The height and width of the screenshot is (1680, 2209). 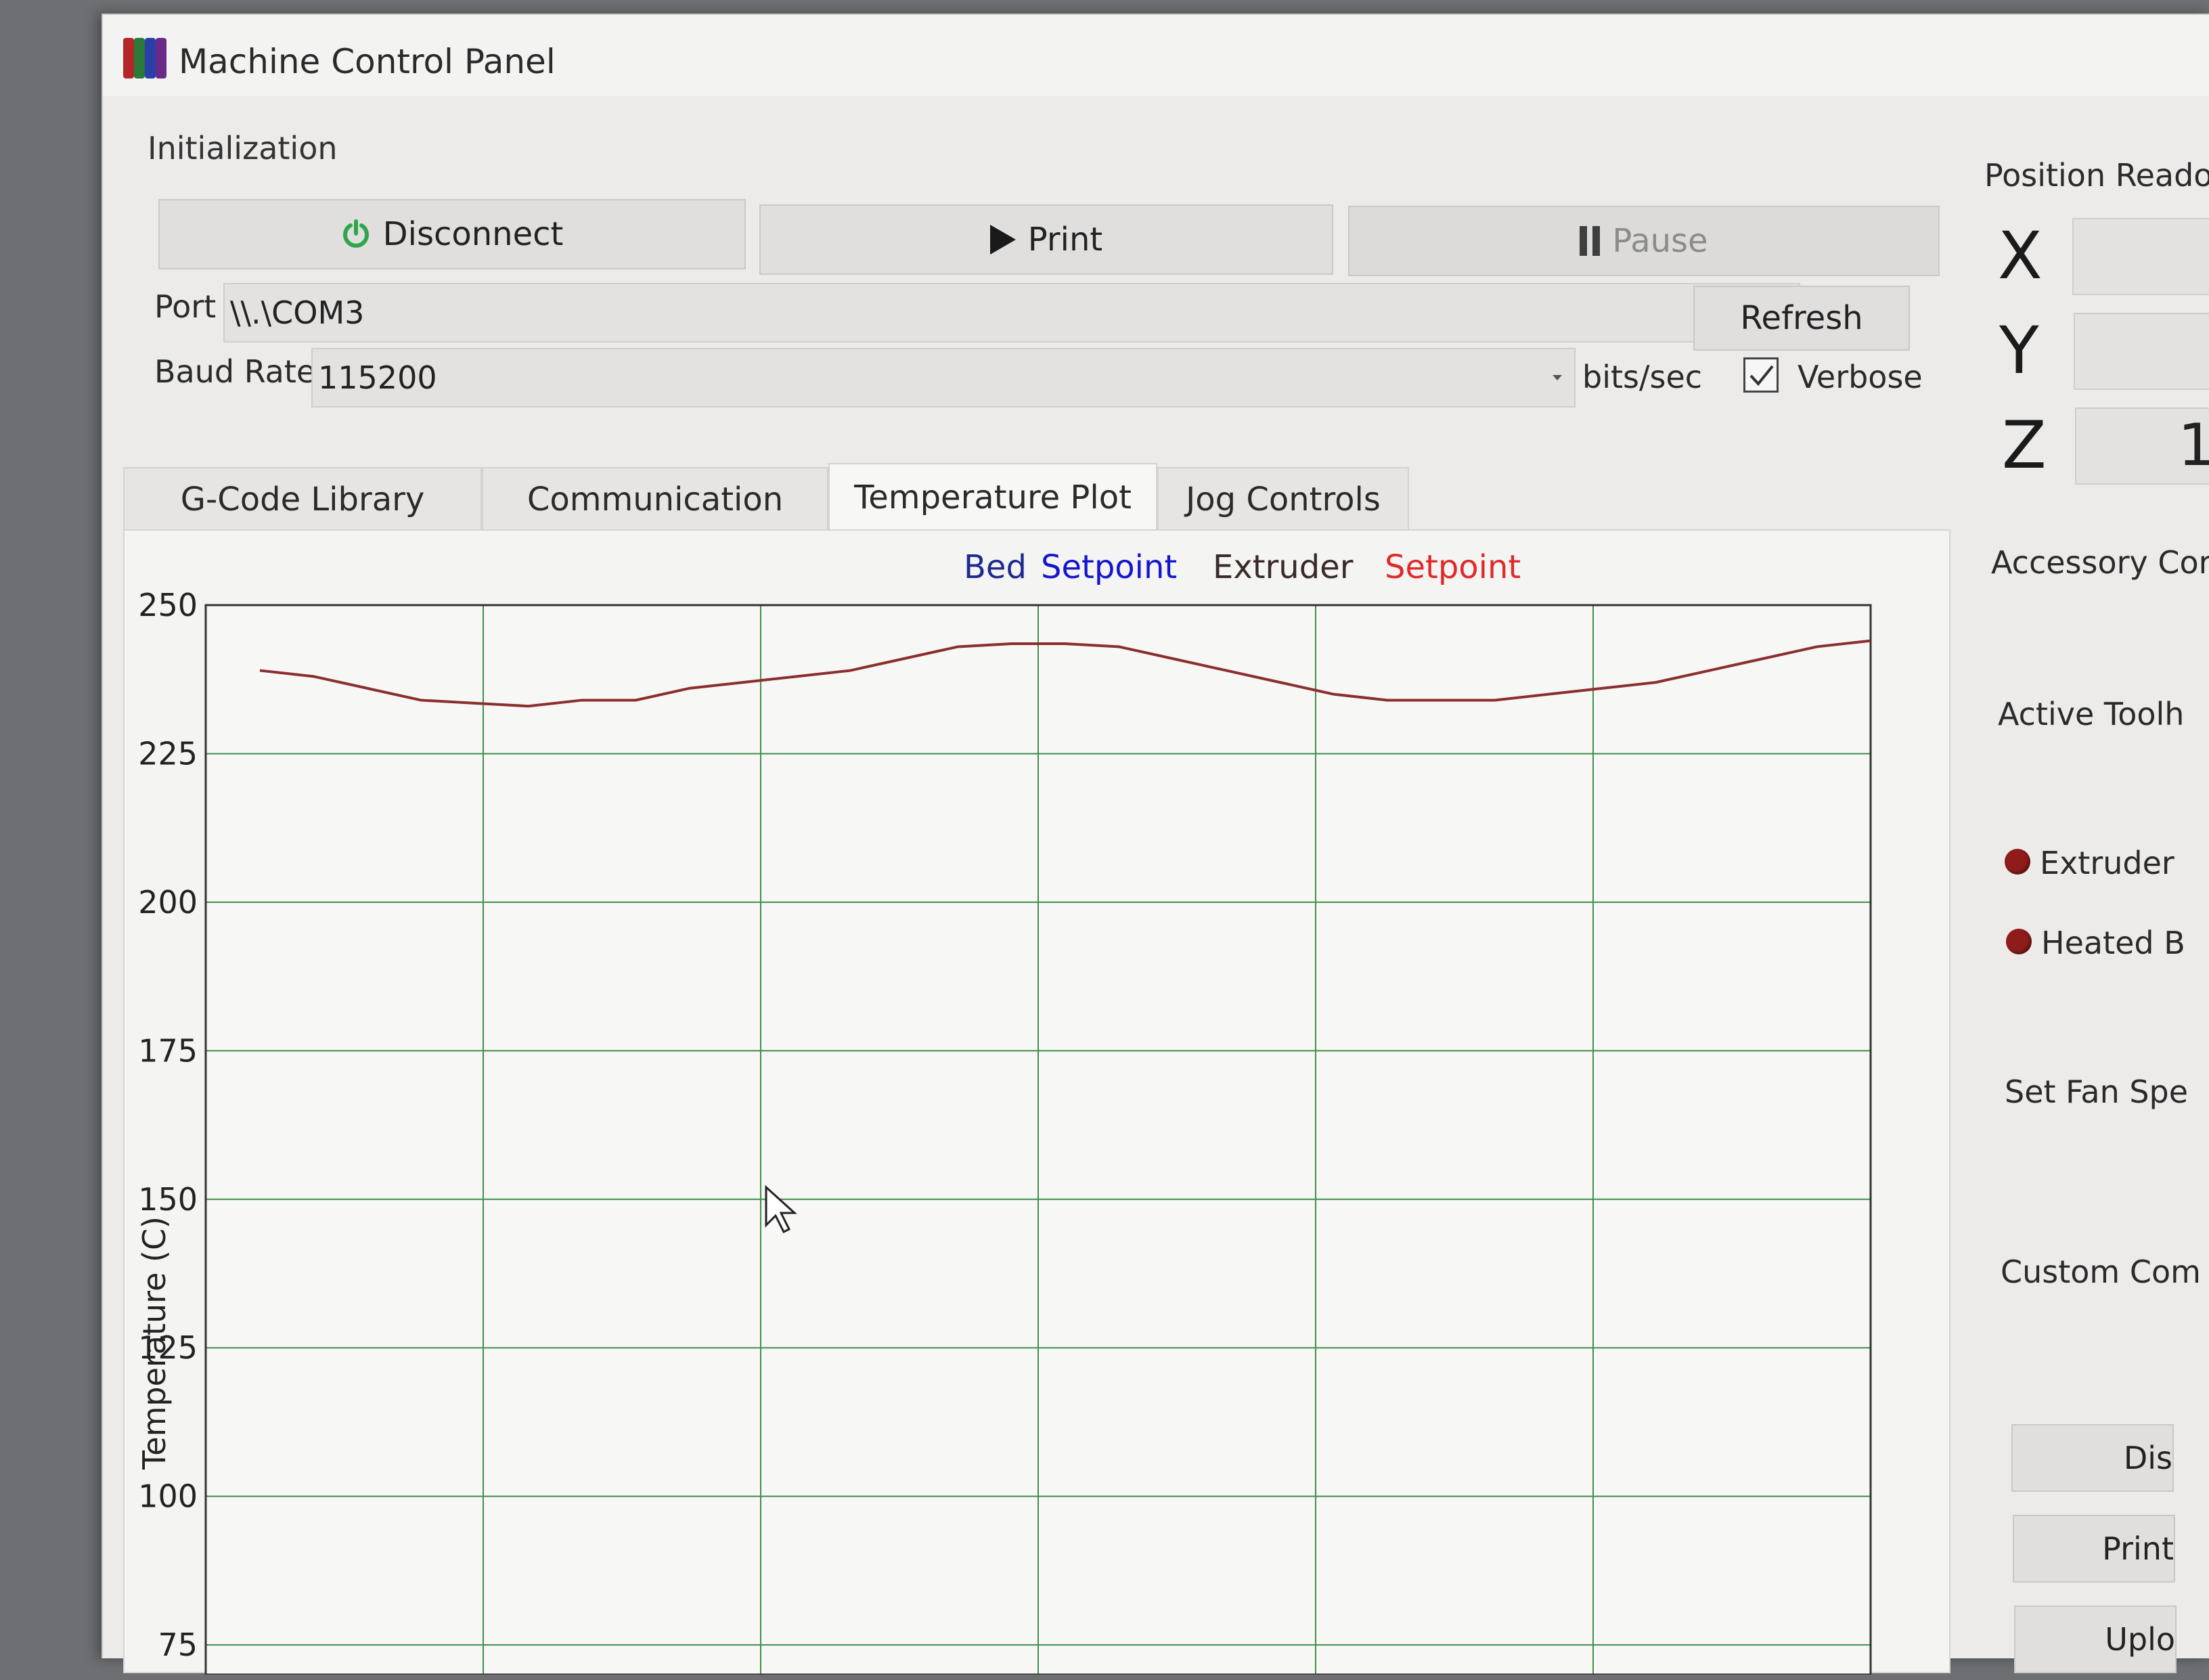 I want to click on axis-y-label: Y, so click(x=2019, y=351).